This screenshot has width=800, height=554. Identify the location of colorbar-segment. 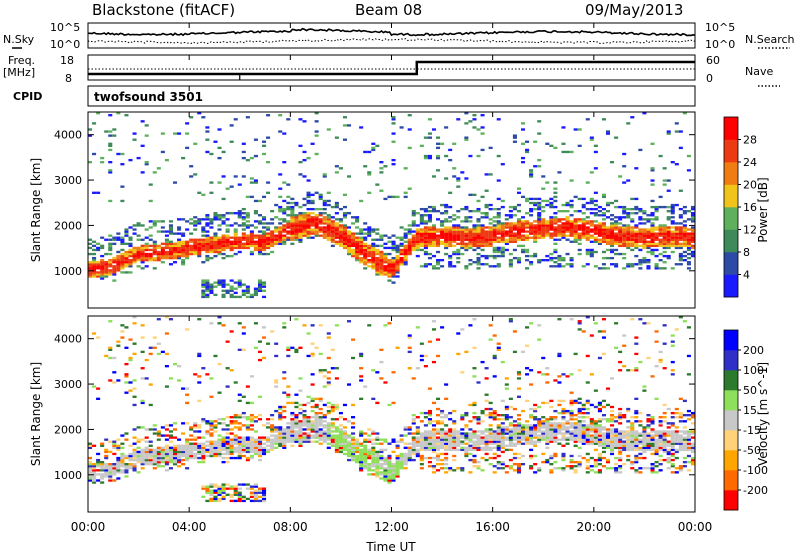
(731, 173).